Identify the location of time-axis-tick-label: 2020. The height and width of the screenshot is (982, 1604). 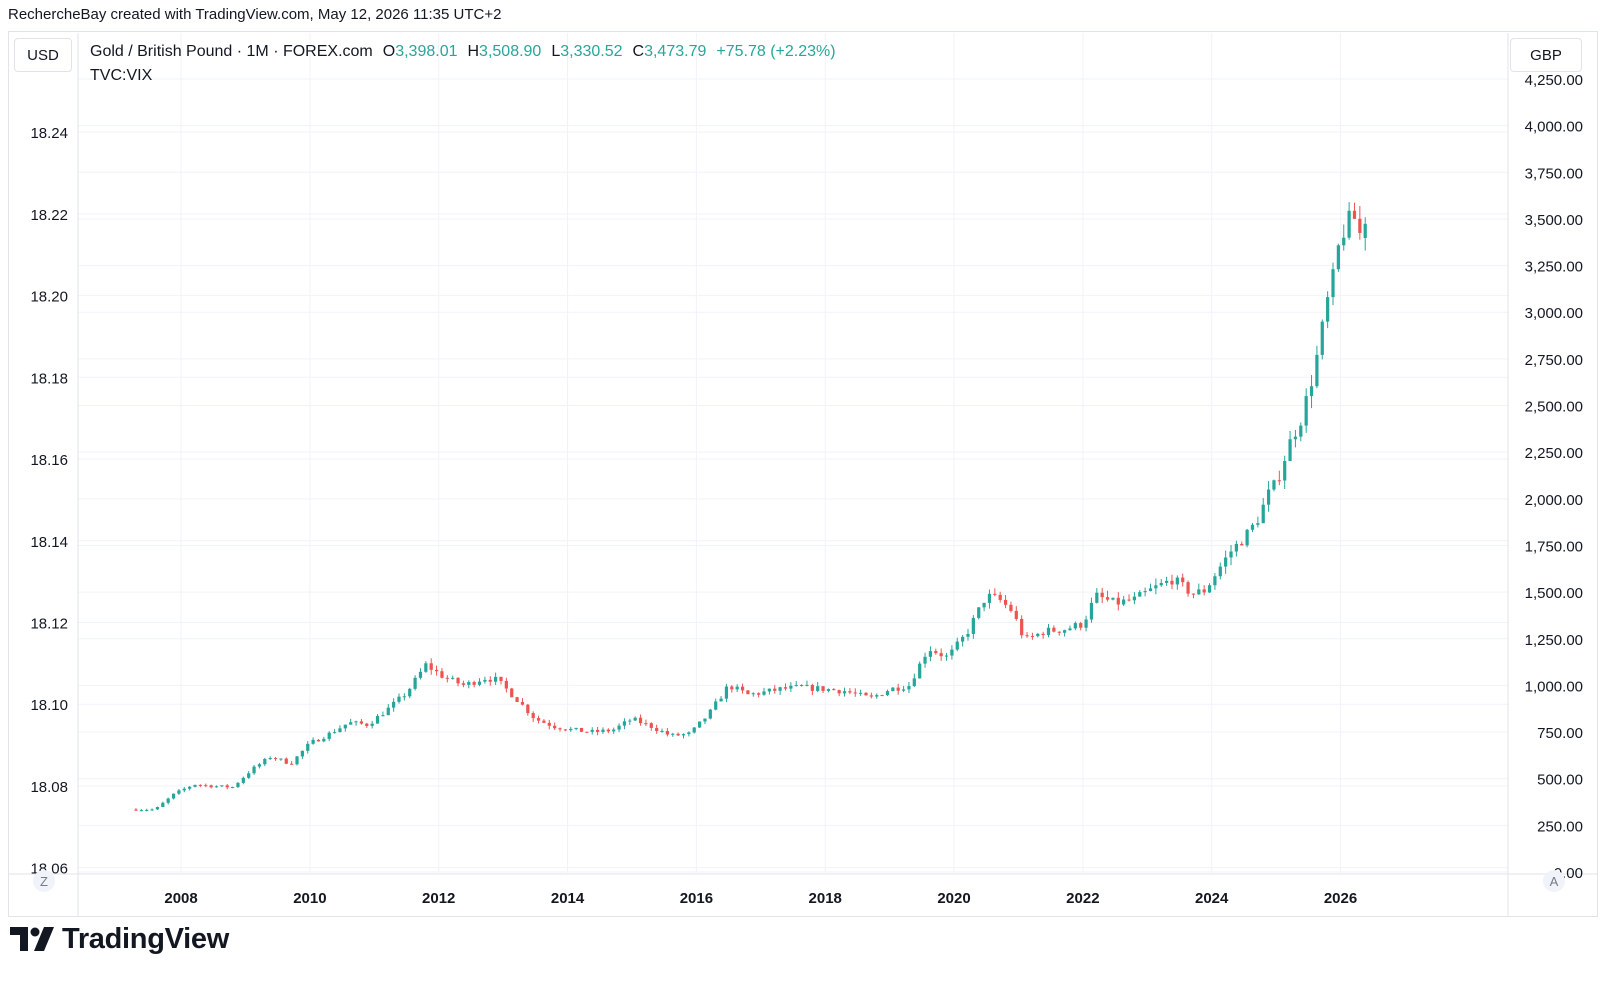
(953, 898).